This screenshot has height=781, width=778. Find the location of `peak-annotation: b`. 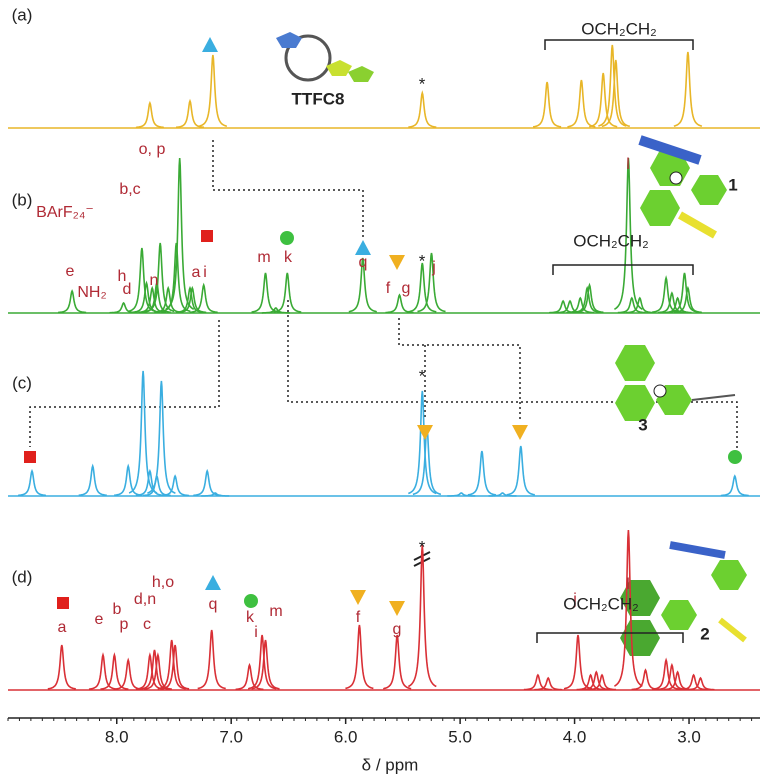

peak-annotation: b is located at coordinates (117, 609).